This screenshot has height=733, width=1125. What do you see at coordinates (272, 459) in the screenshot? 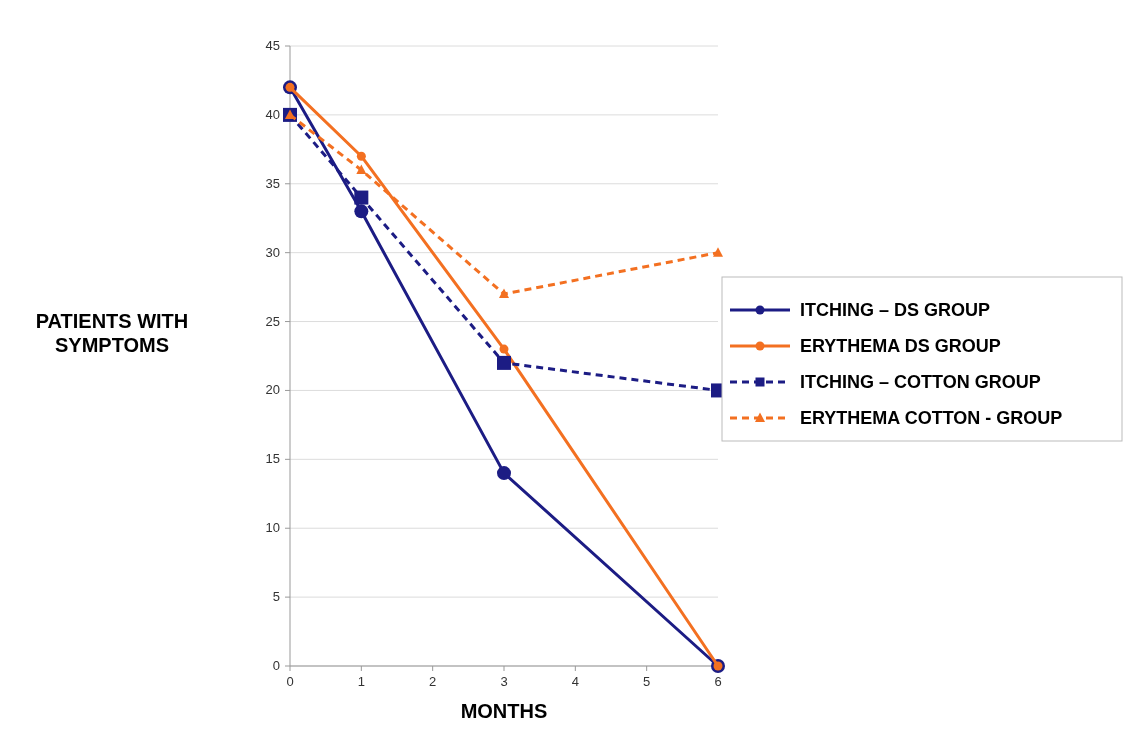
I see `y-tick-label: 15` at bounding box center [272, 459].